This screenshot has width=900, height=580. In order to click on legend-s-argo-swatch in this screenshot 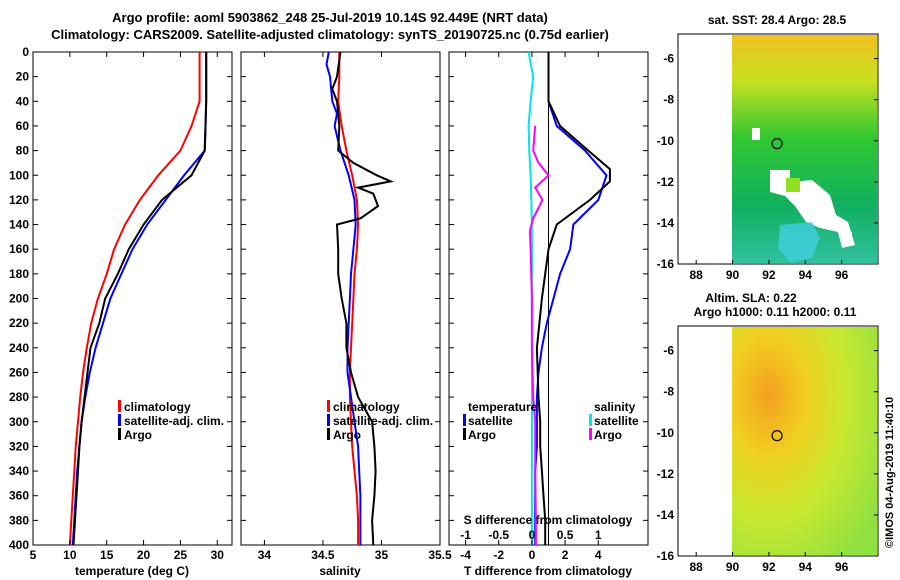, I will do `click(590, 434)`.